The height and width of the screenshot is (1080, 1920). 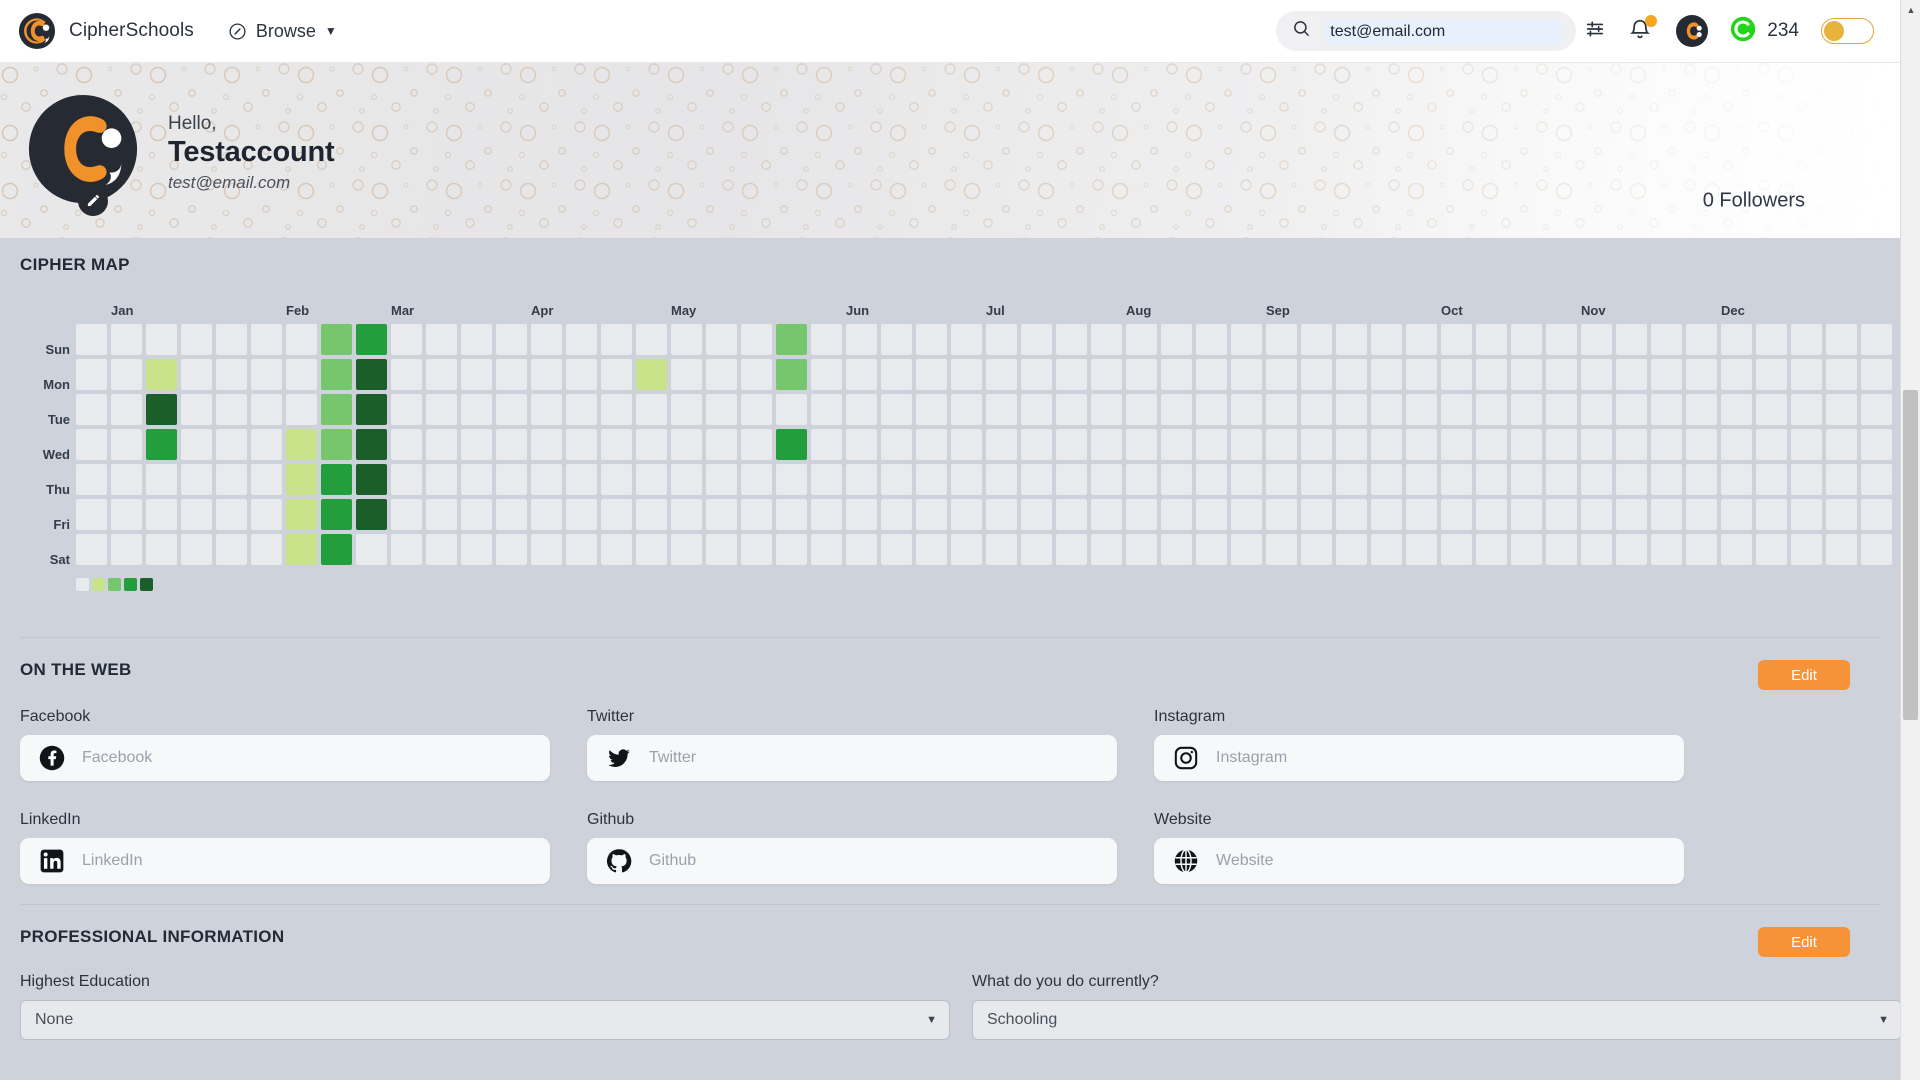 What do you see at coordinates (852, 758) in the screenshot?
I see `twitter-input: Twitter` at bounding box center [852, 758].